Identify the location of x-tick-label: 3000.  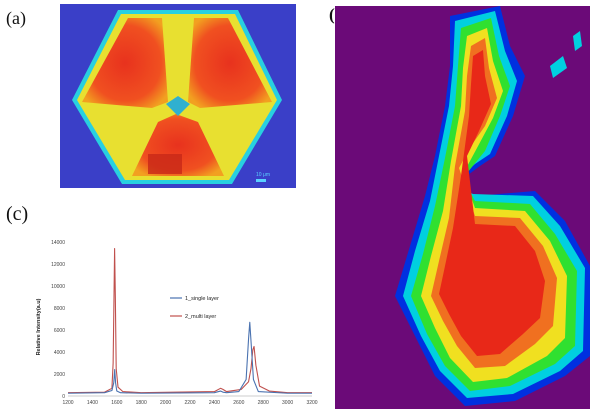
(287, 403).